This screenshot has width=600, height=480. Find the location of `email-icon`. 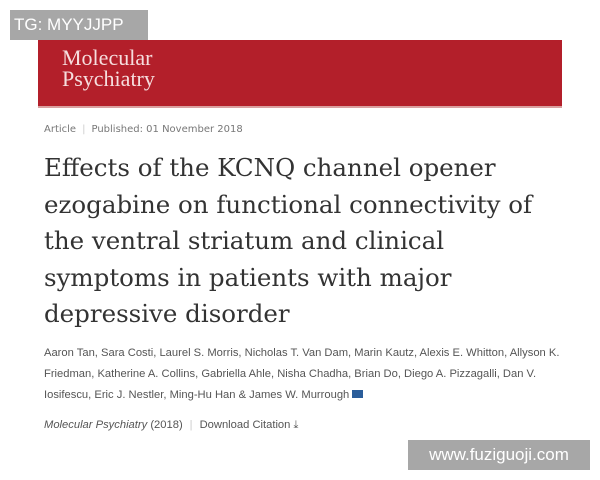

email-icon is located at coordinates (358, 394).